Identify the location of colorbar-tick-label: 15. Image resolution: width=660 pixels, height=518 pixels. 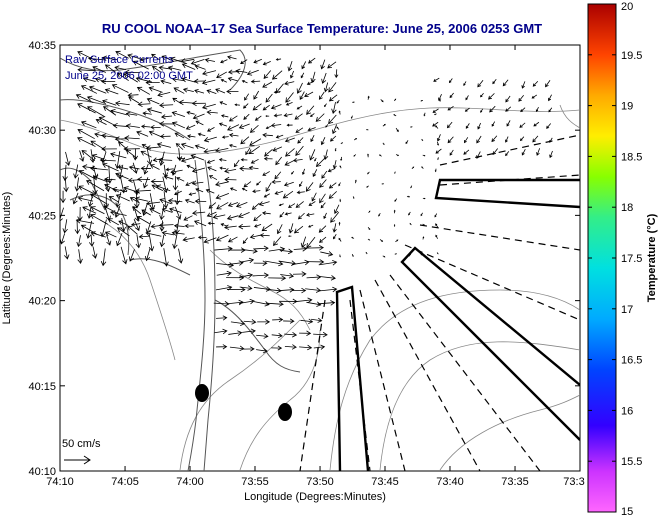
(627, 512).